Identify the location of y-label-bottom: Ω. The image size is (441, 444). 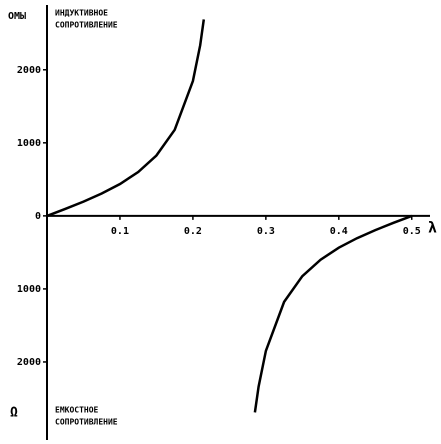
(14, 413).